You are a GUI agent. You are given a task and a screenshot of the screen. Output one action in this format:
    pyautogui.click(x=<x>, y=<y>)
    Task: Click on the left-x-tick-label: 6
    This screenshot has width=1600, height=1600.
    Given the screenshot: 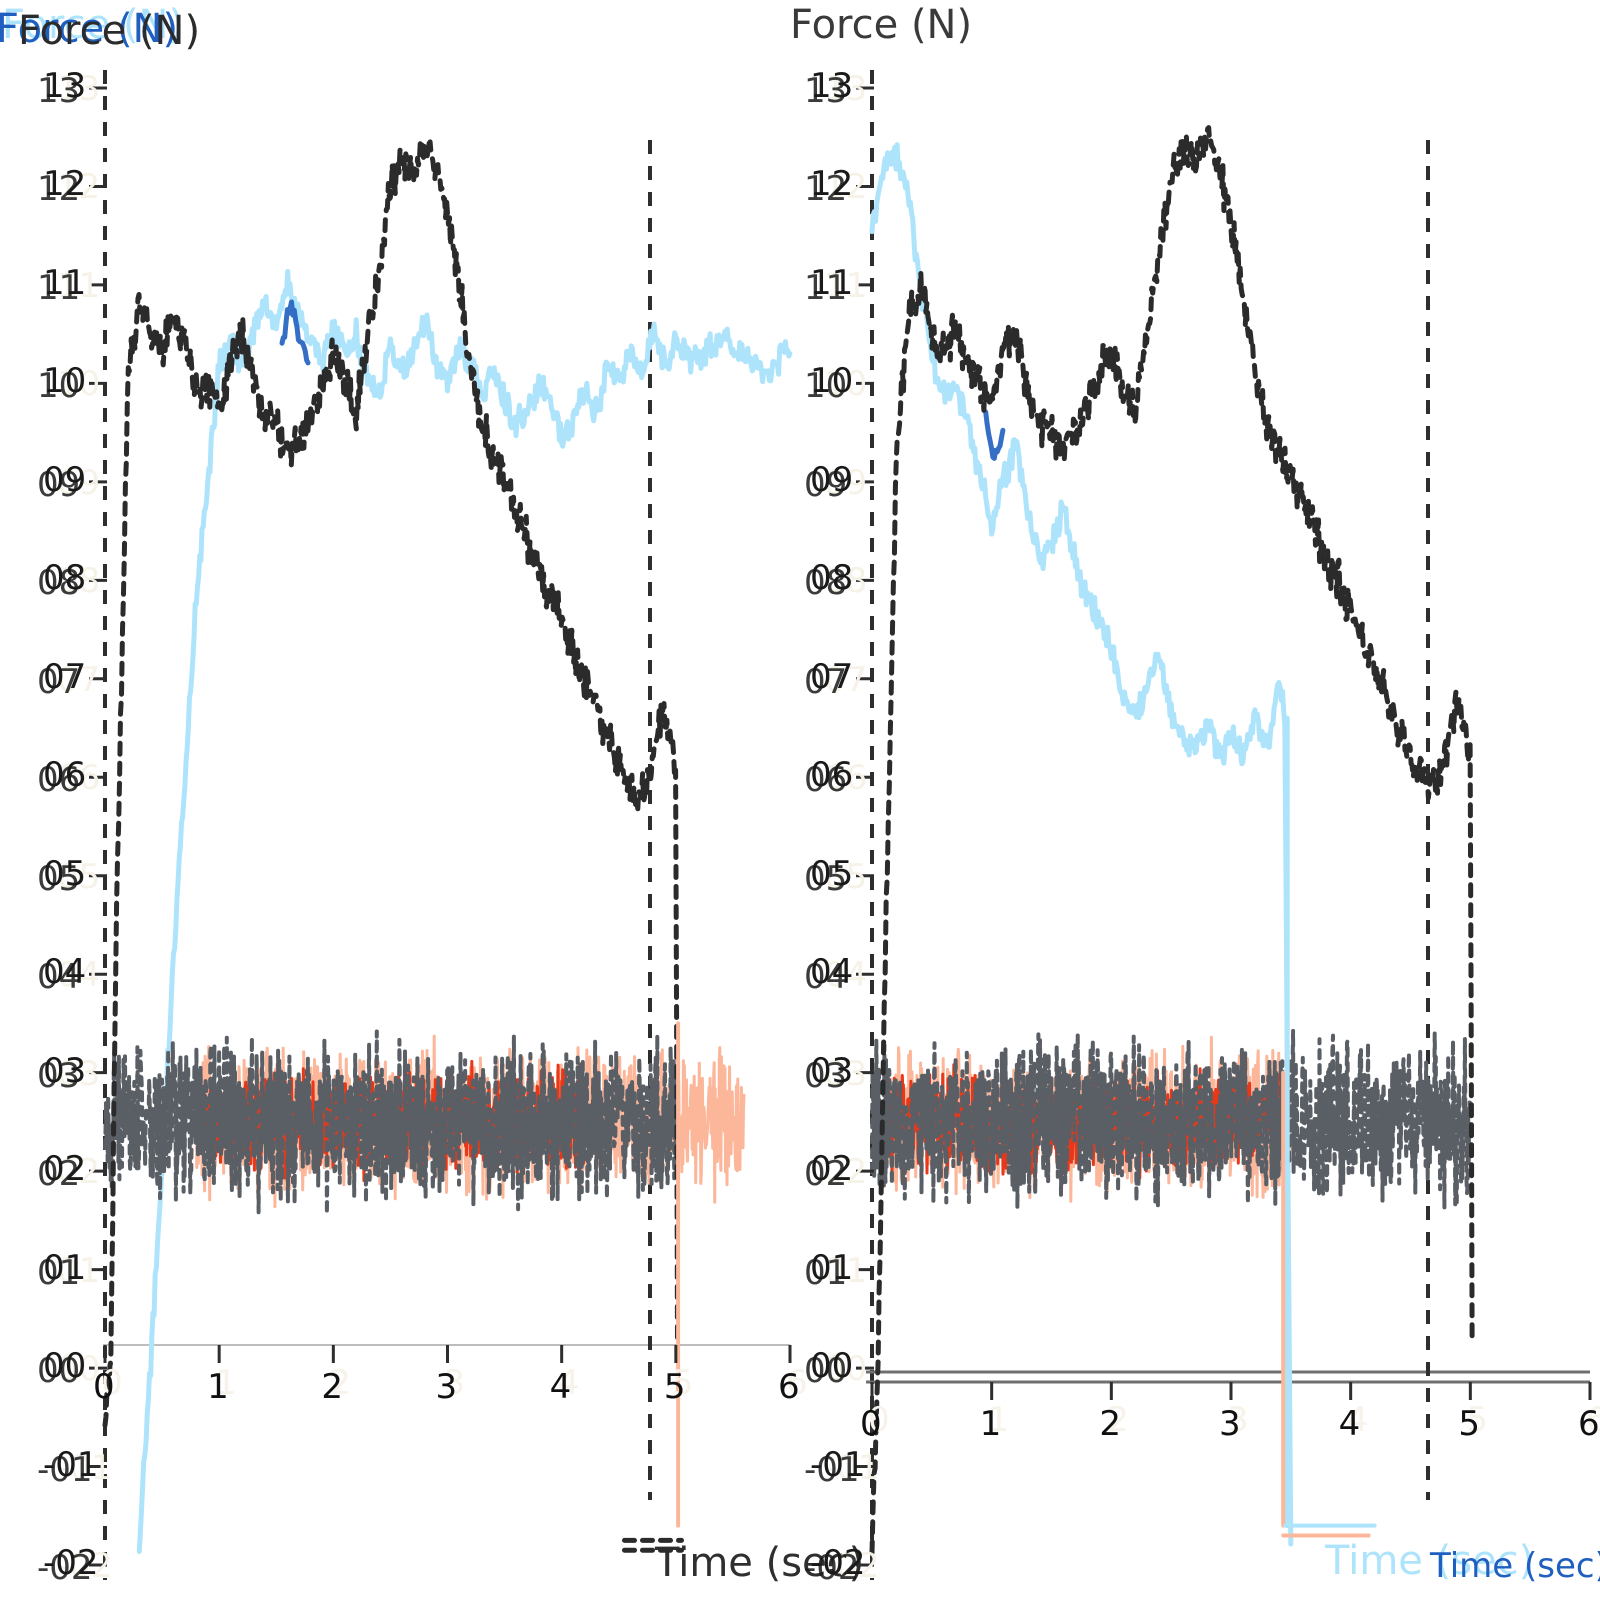 What is the action you would take?
    pyautogui.click(x=797, y=1383)
    